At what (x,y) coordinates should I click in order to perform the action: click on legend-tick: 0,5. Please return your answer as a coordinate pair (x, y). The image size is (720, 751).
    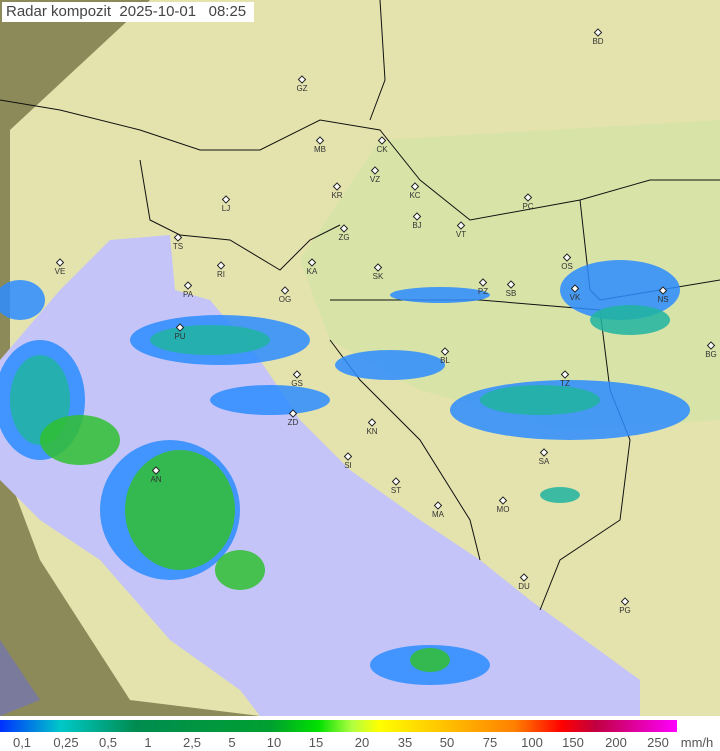
    Looking at the image, I should click on (108, 742).